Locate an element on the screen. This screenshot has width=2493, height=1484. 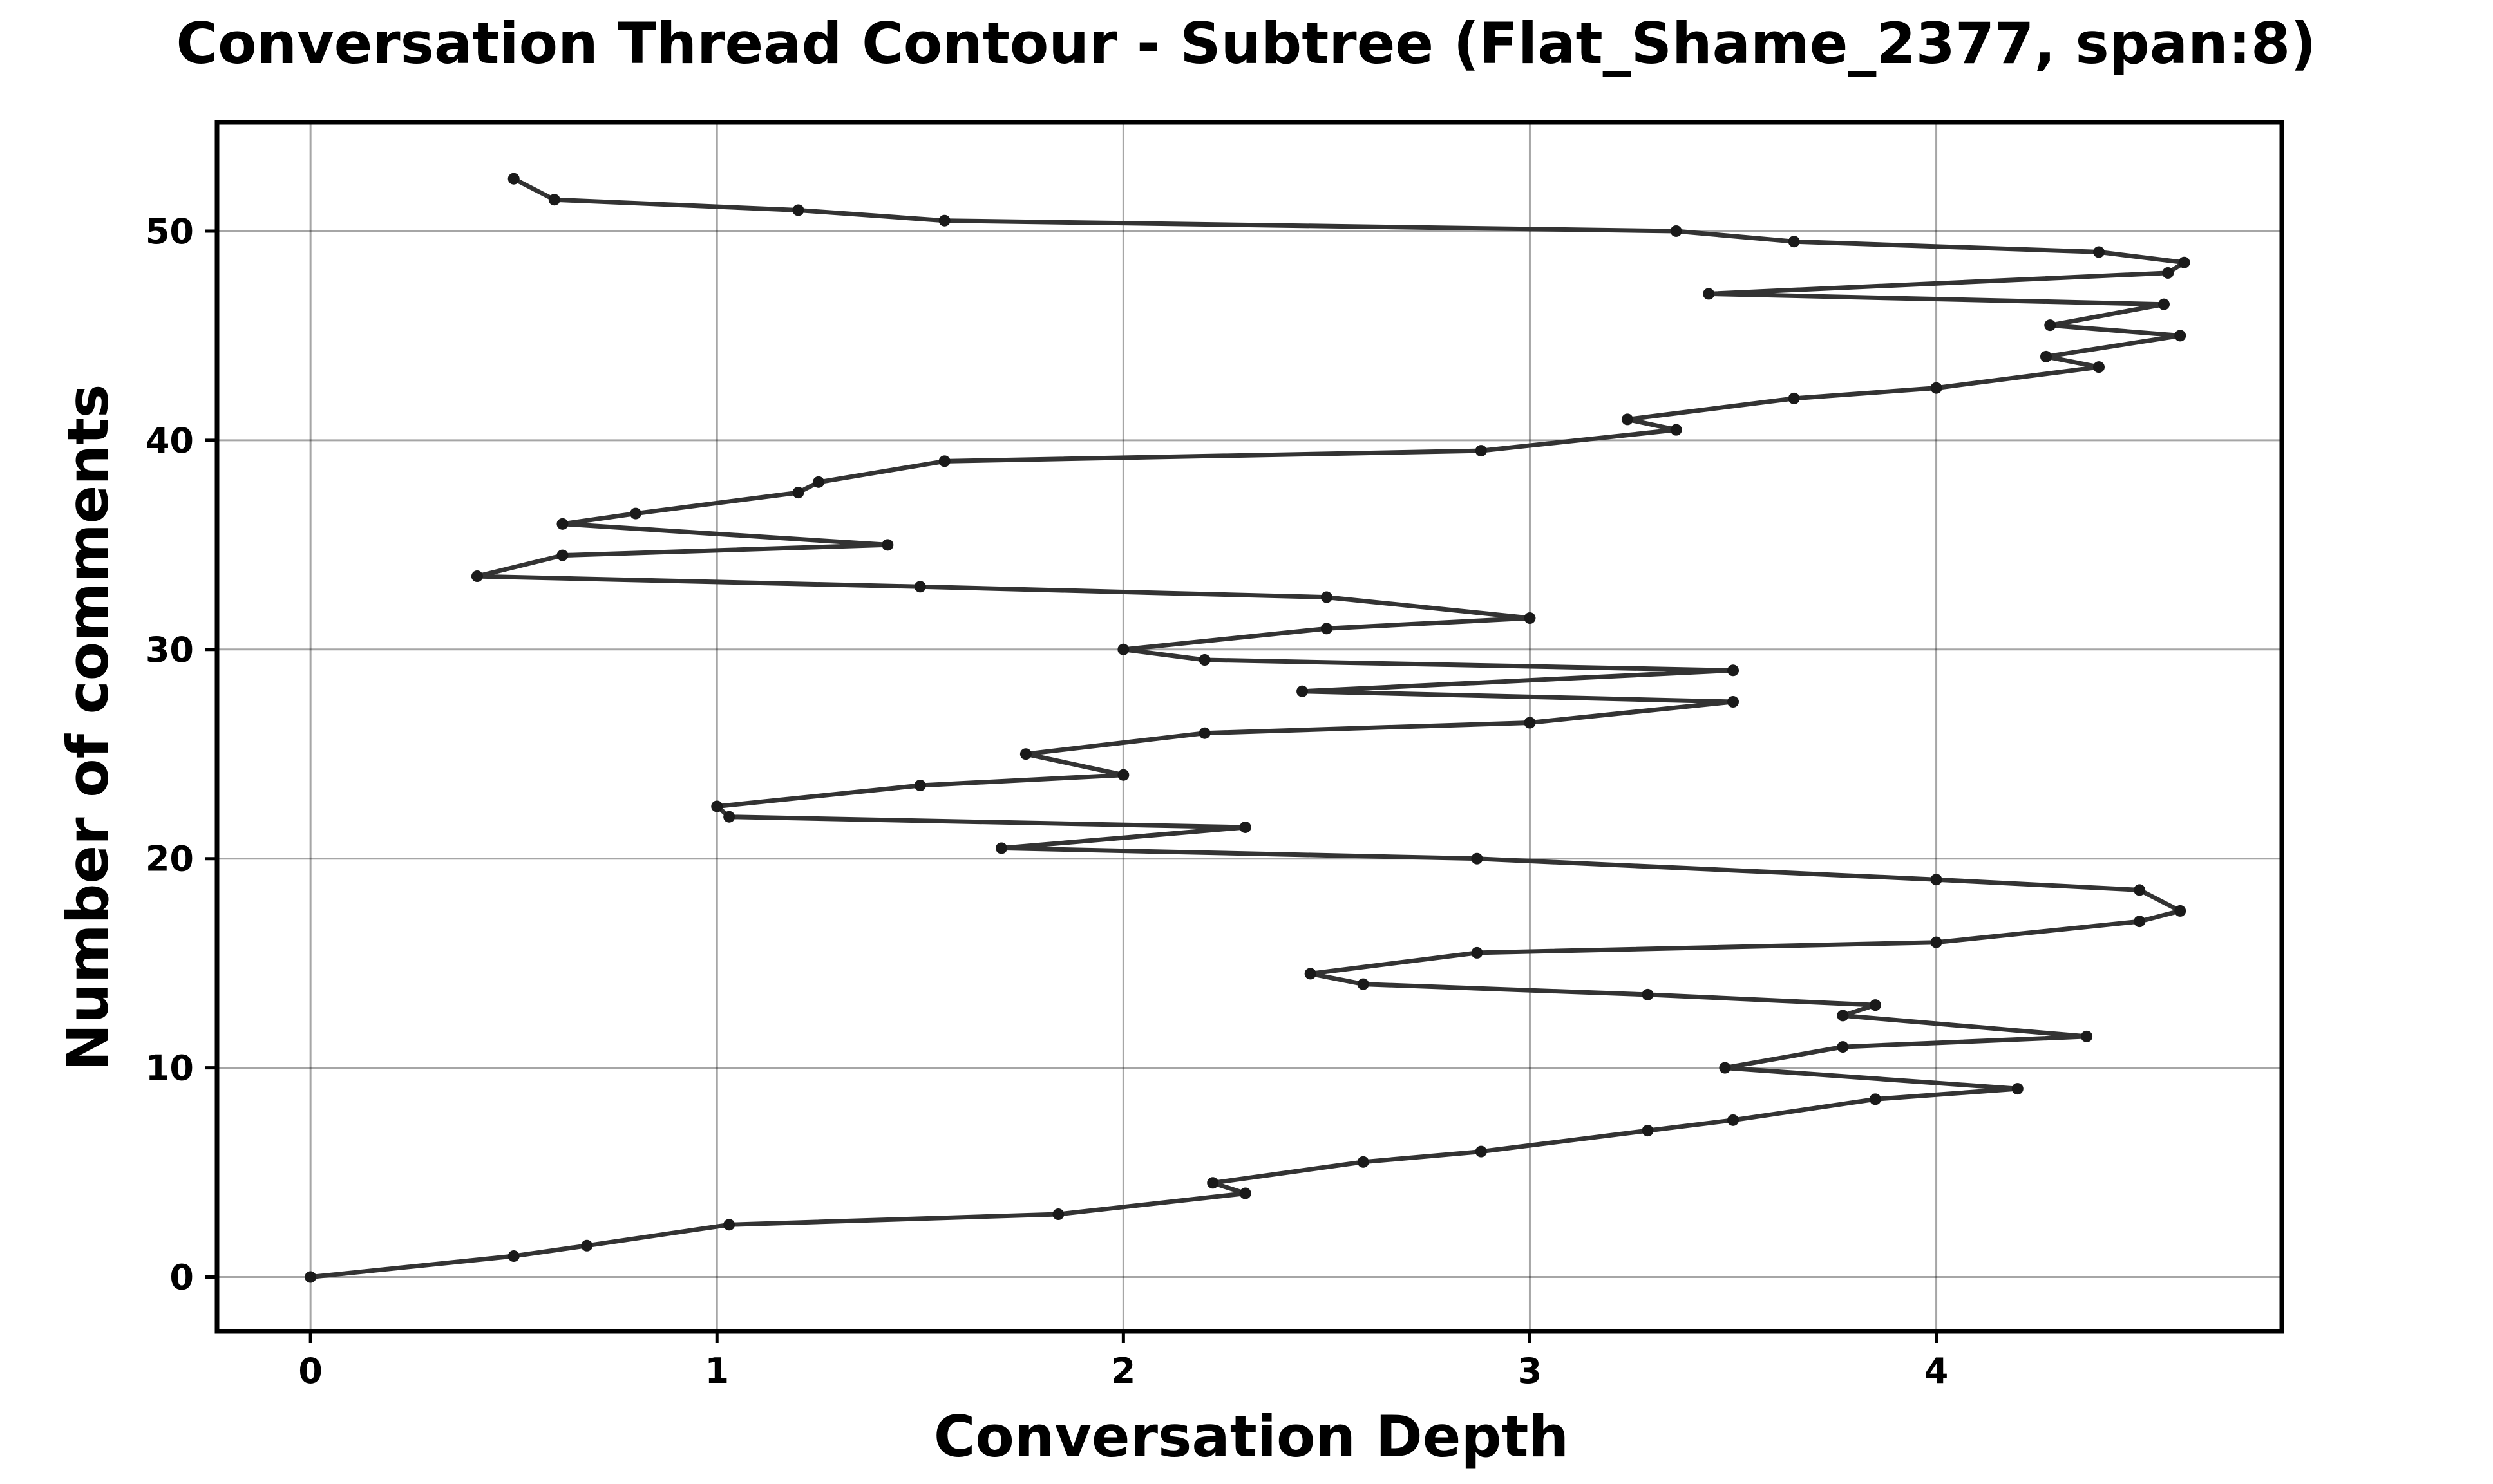
x-tick-label: 0 is located at coordinates (310, 1371).